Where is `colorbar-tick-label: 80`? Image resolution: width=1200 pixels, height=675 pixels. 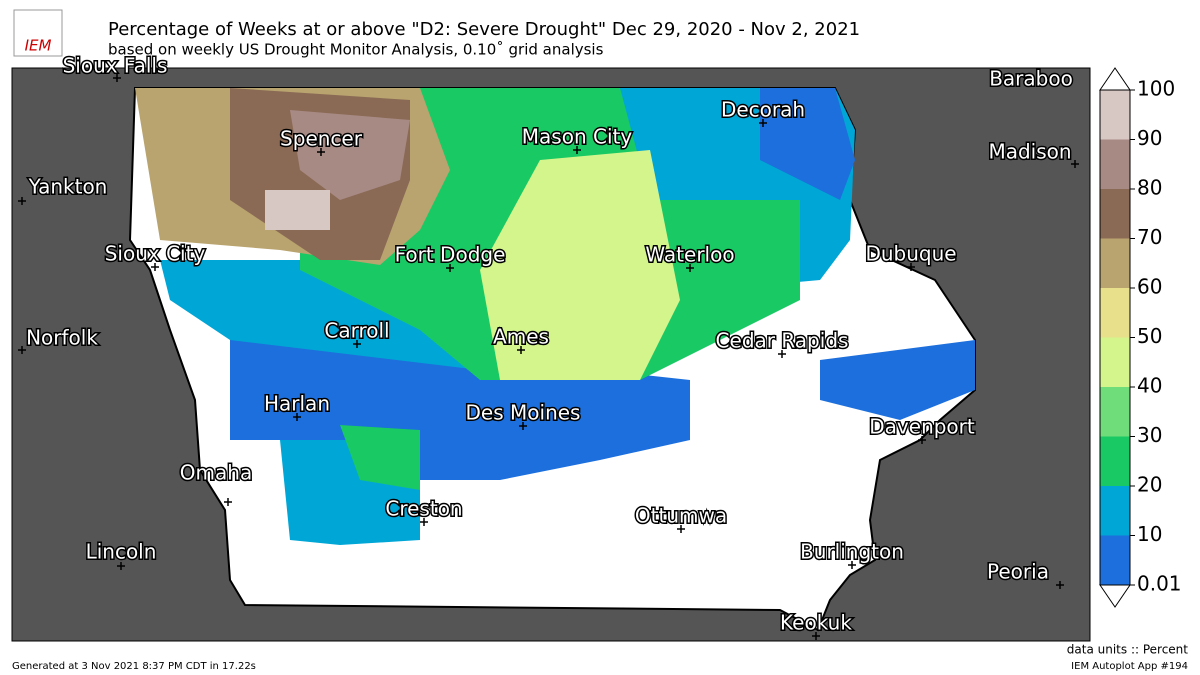
colorbar-tick-label: 80 is located at coordinates (1149, 188).